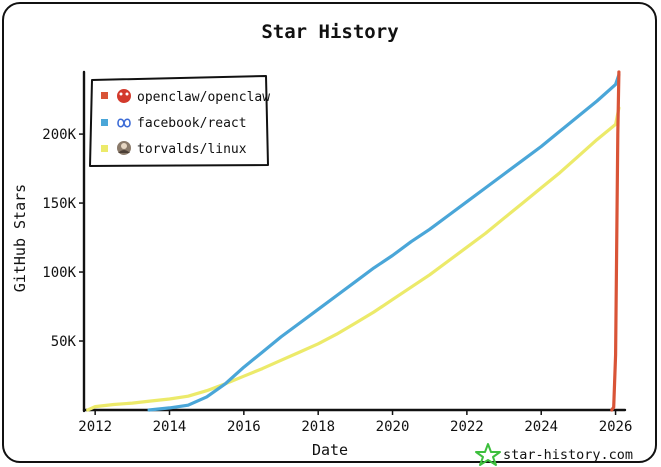  What do you see at coordinates (467, 427) in the screenshot?
I see `x-tick-label: 2022` at bounding box center [467, 427].